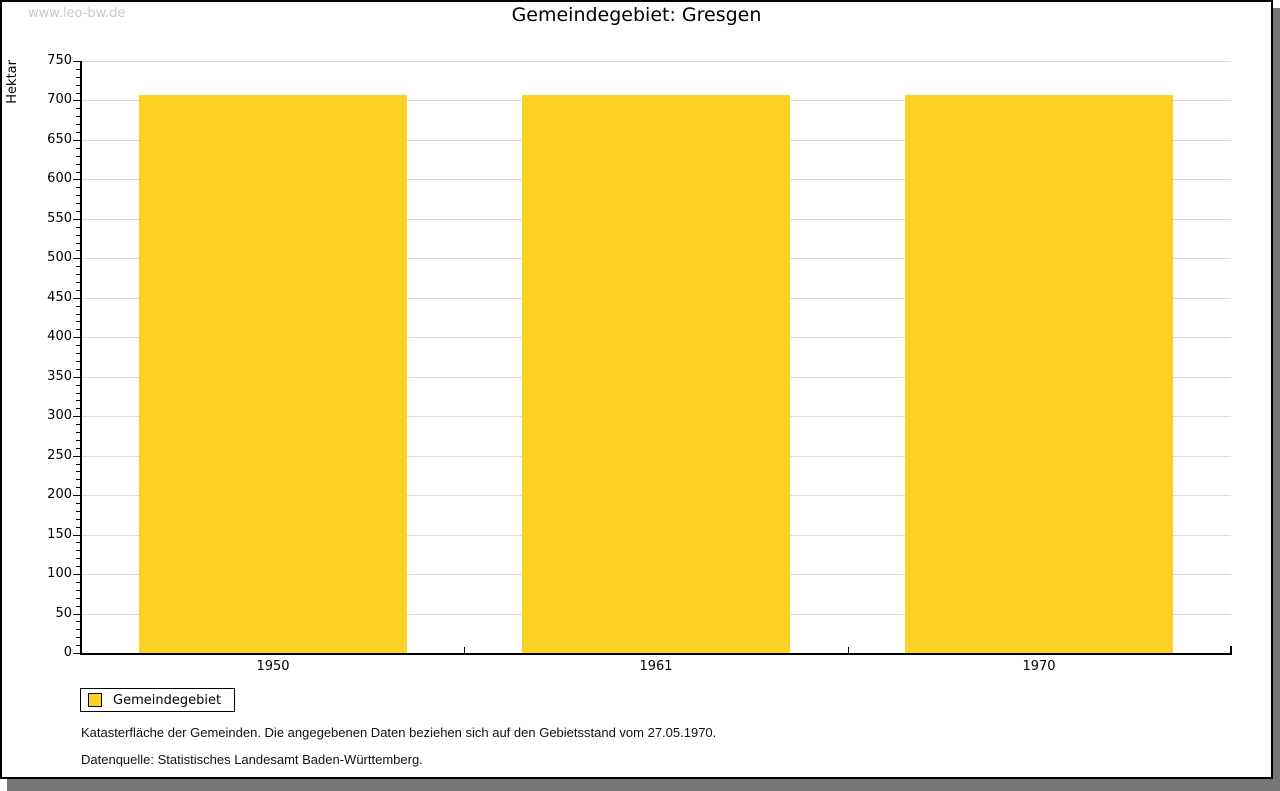 The width and height of the screenshot is (1280, 791). I want to click on legend-label: Gemeindegebiet, so click(167, 700).